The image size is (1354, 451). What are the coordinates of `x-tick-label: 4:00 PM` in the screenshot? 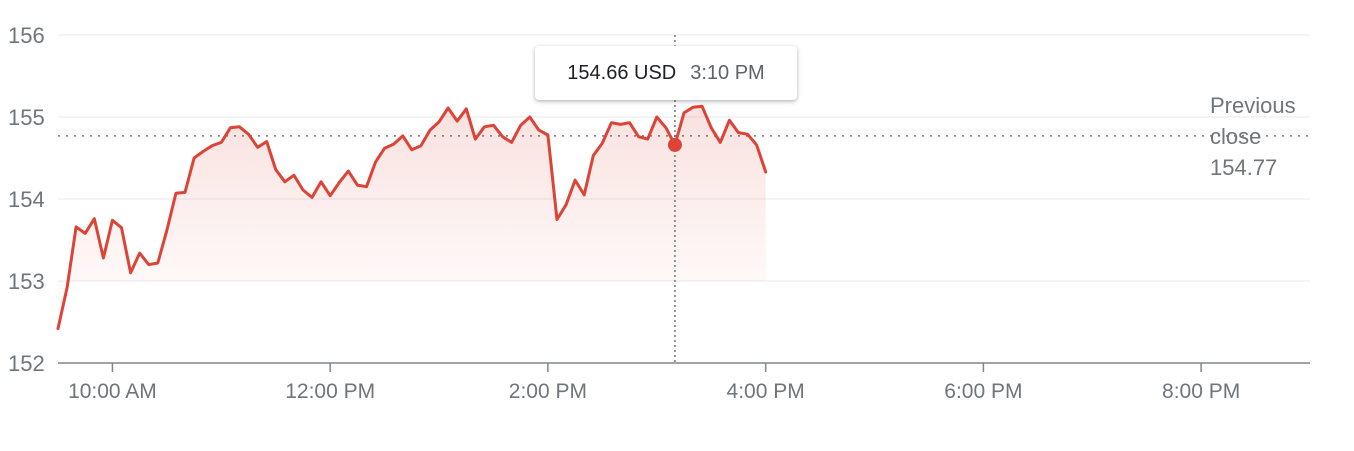 It's located at (766, 391).